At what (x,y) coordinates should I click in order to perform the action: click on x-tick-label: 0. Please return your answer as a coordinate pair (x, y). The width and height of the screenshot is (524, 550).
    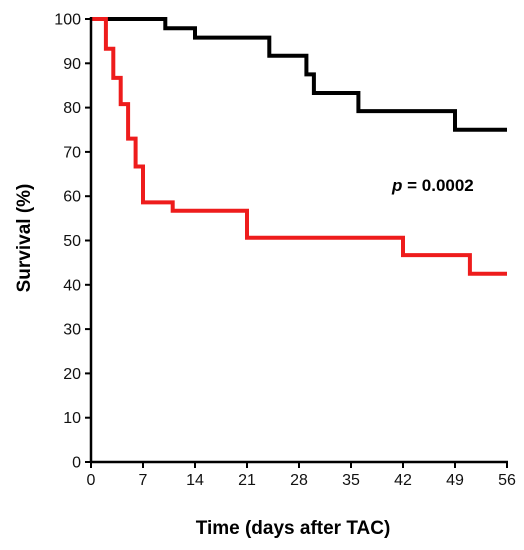
    Looking at the image, I should click on (91, 480).